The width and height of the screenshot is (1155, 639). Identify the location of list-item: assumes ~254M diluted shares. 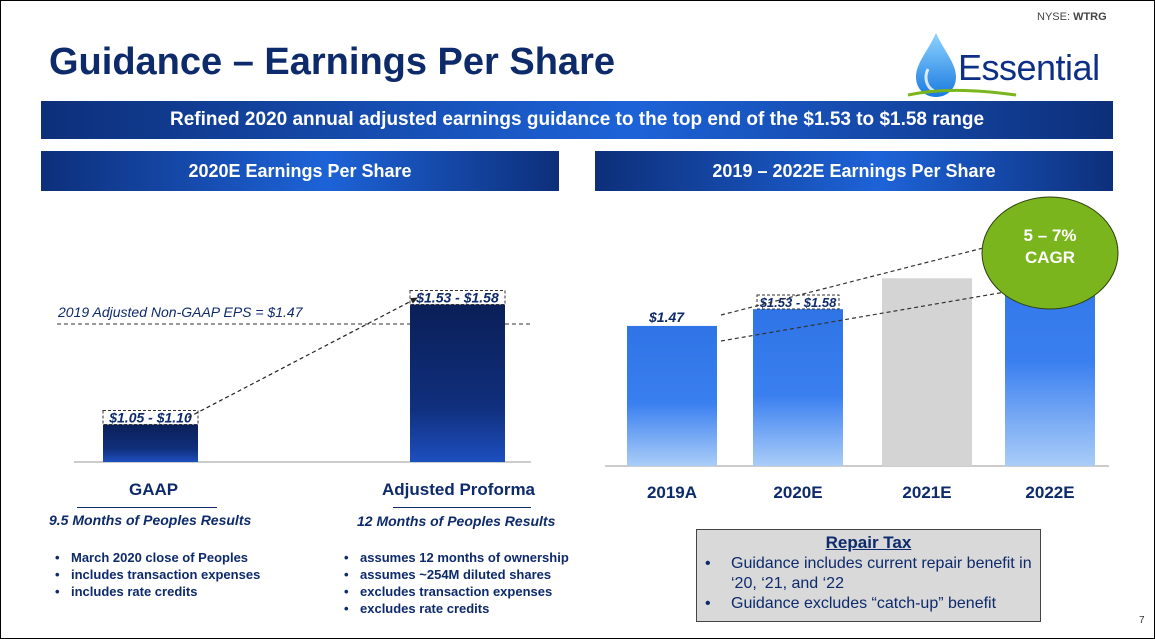
(456, 574).